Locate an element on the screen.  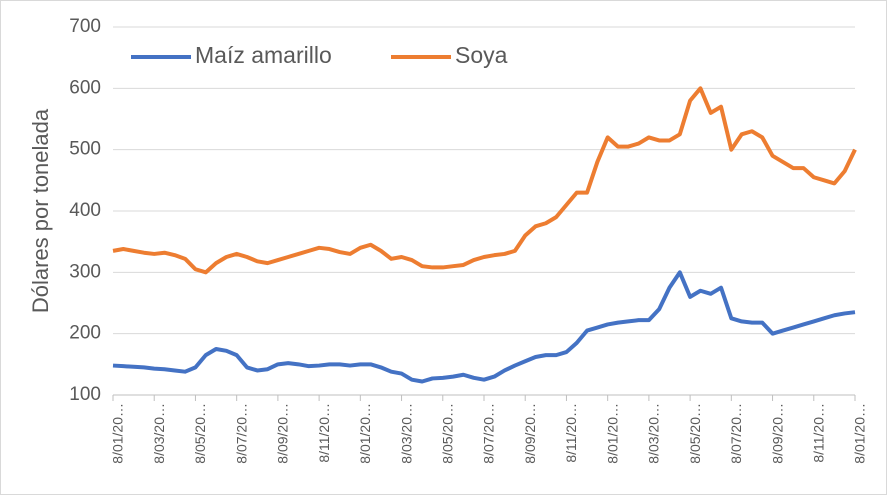
y-tick-label: 400 is located at coordinates (85, 210).